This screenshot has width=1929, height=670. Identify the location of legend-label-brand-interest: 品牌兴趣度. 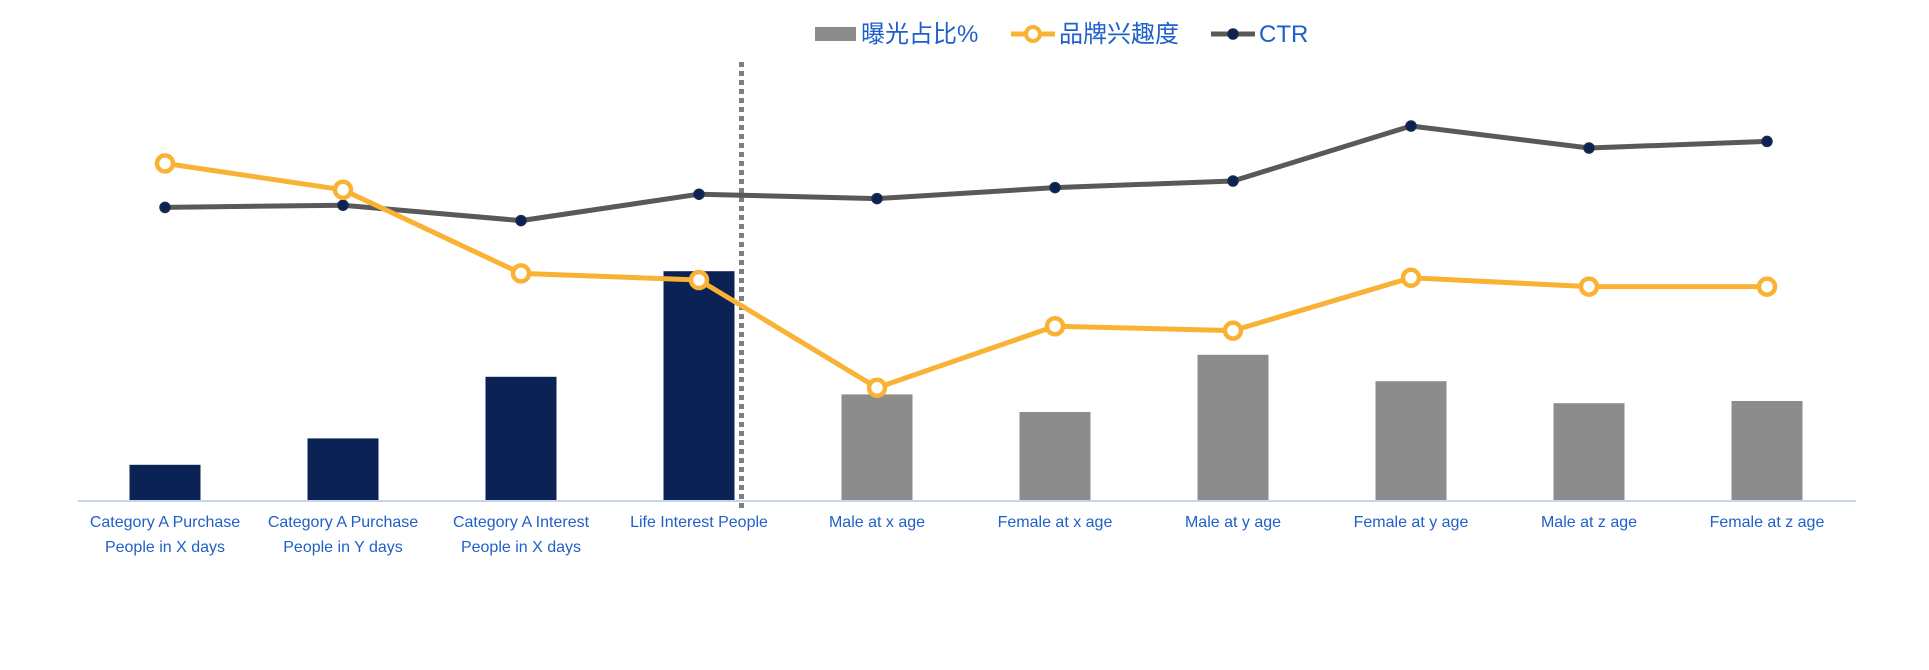
(1119, 34).